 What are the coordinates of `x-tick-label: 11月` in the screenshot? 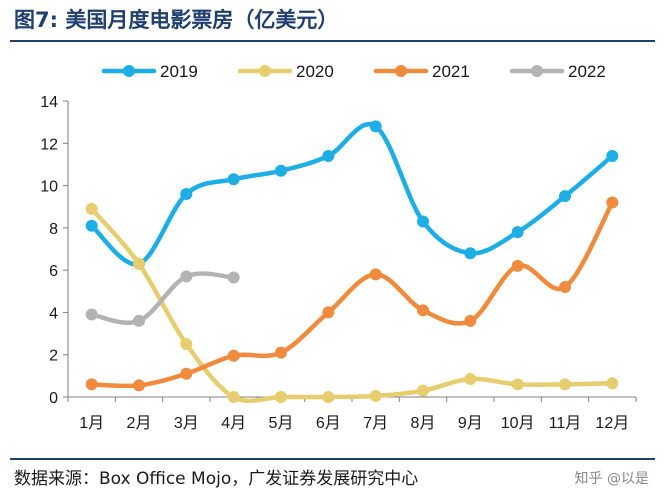 It's located at (565, 423).